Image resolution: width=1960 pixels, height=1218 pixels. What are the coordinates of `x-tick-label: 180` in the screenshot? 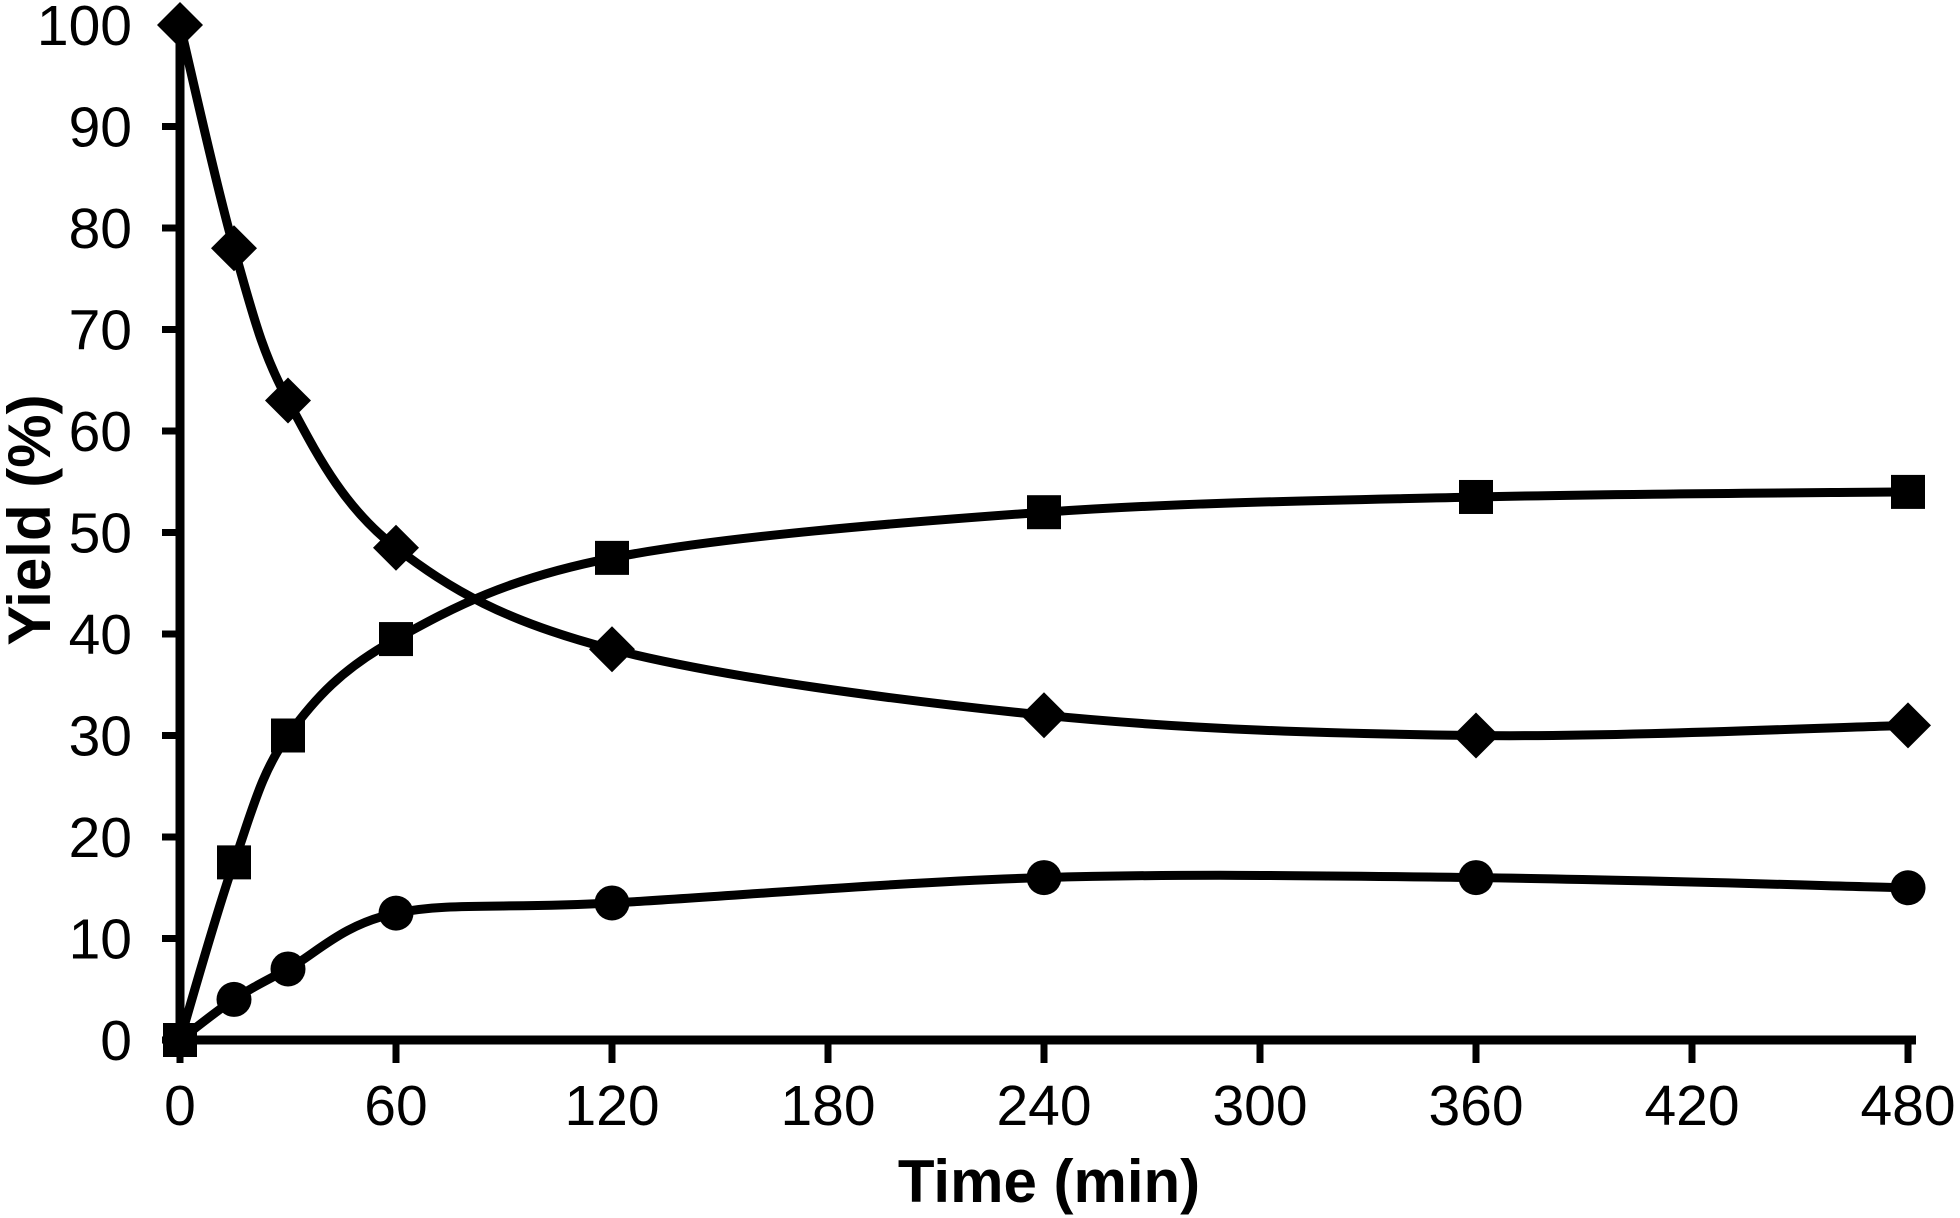 It's located at (827, 1106).